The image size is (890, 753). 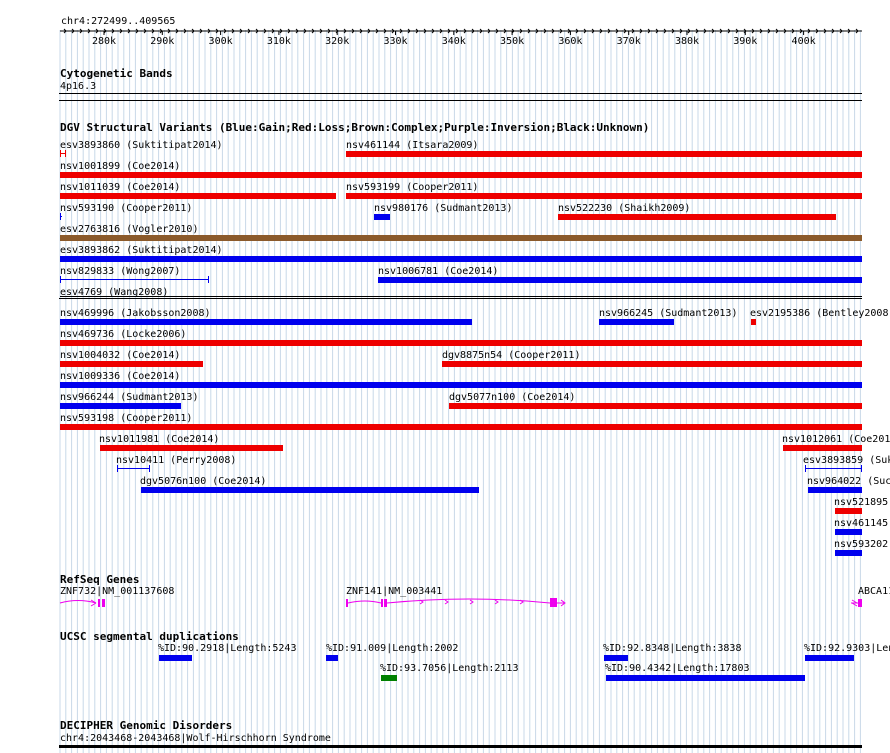 What do you see at coordinates (449, 668) in the screenshot?
I see `segdup-label: %ID:93.7056|Length:2113` at bounding box center [449, 668].